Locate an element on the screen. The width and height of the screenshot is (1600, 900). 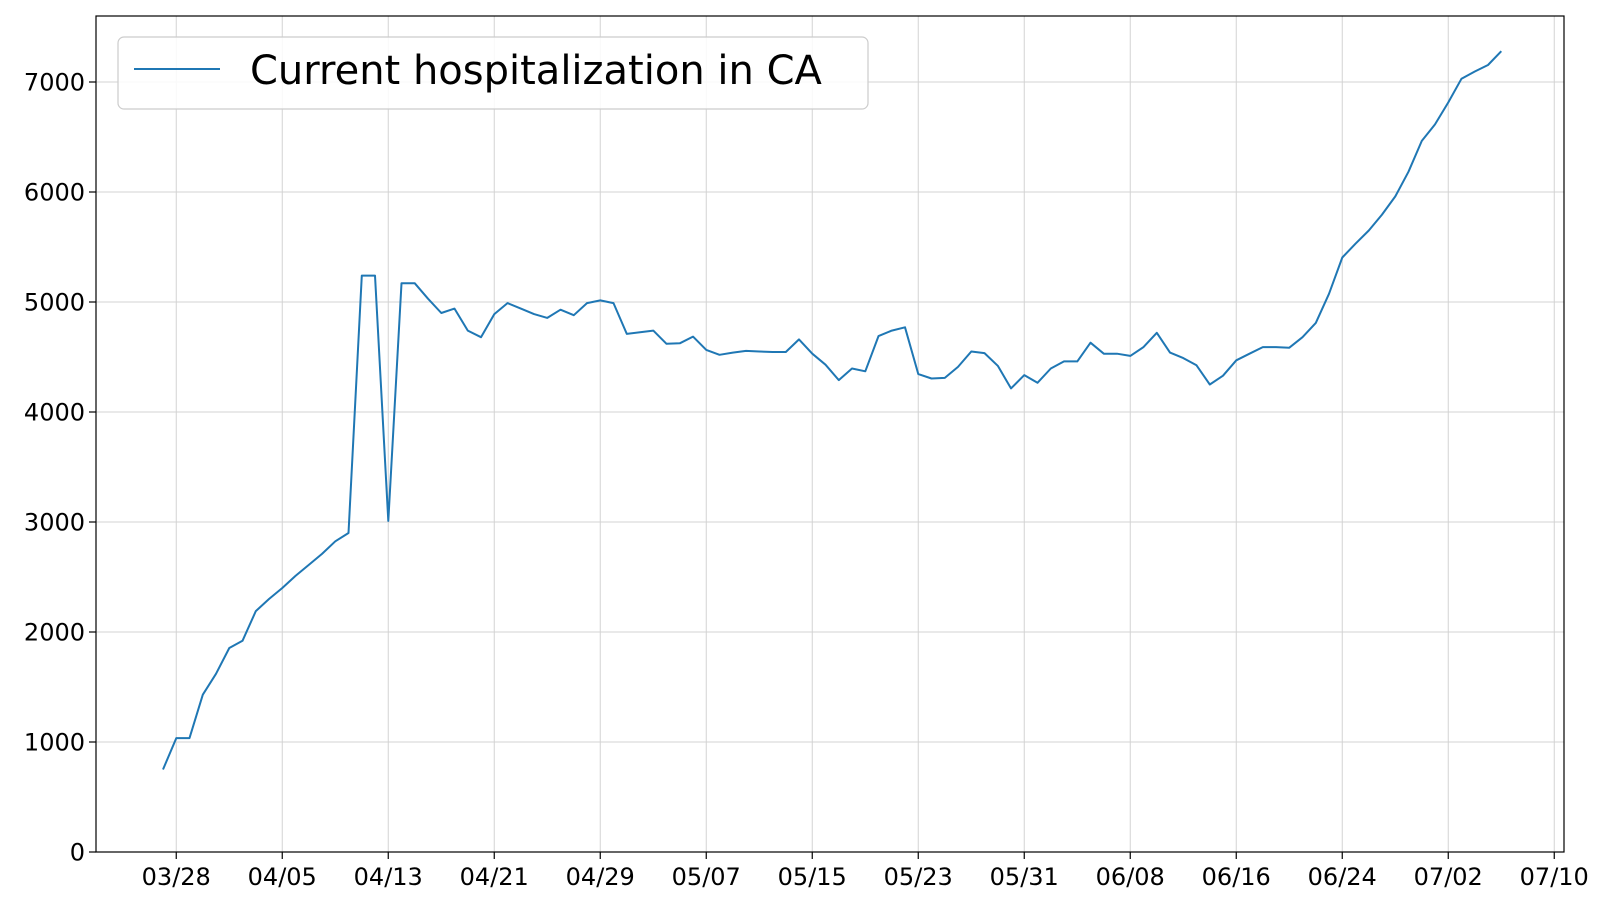
y-tick-label: 6000 is located at coordinates (54, 193).